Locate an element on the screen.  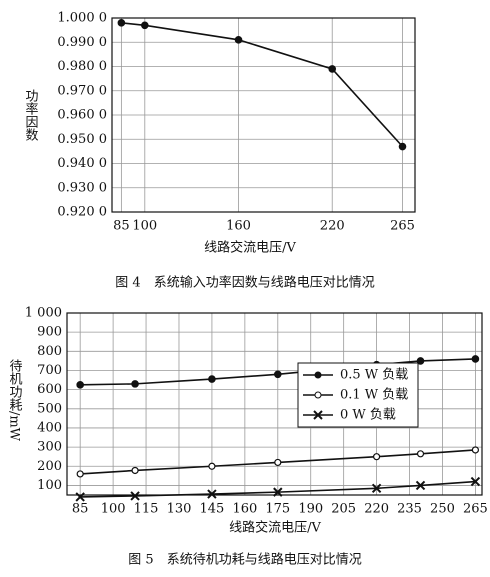
series-line is located at coordinates (262, 85).